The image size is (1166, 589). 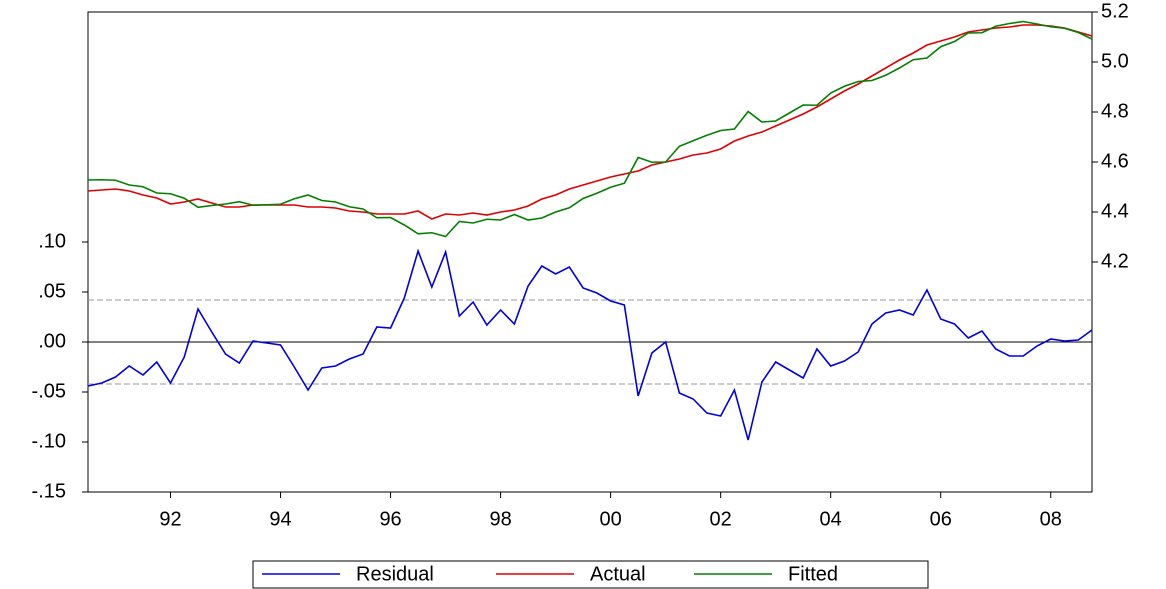 I want to click on x-tick-label: 94, so click(x=280, y=519).